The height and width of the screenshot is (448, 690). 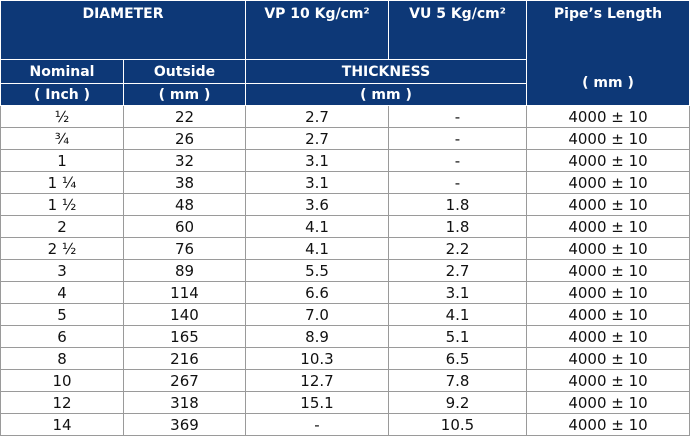 I want to click on outside-cell: 216, so click(x=184, y=358).